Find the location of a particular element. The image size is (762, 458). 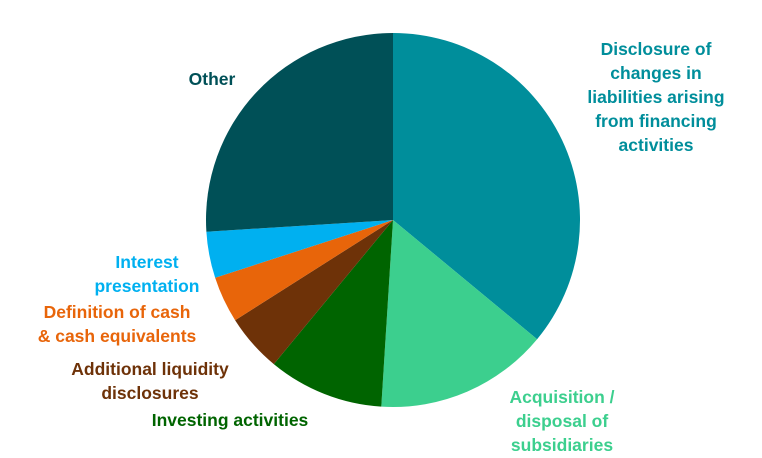

slice-label-line: Acquisition / is located at coordinates (562, 397).